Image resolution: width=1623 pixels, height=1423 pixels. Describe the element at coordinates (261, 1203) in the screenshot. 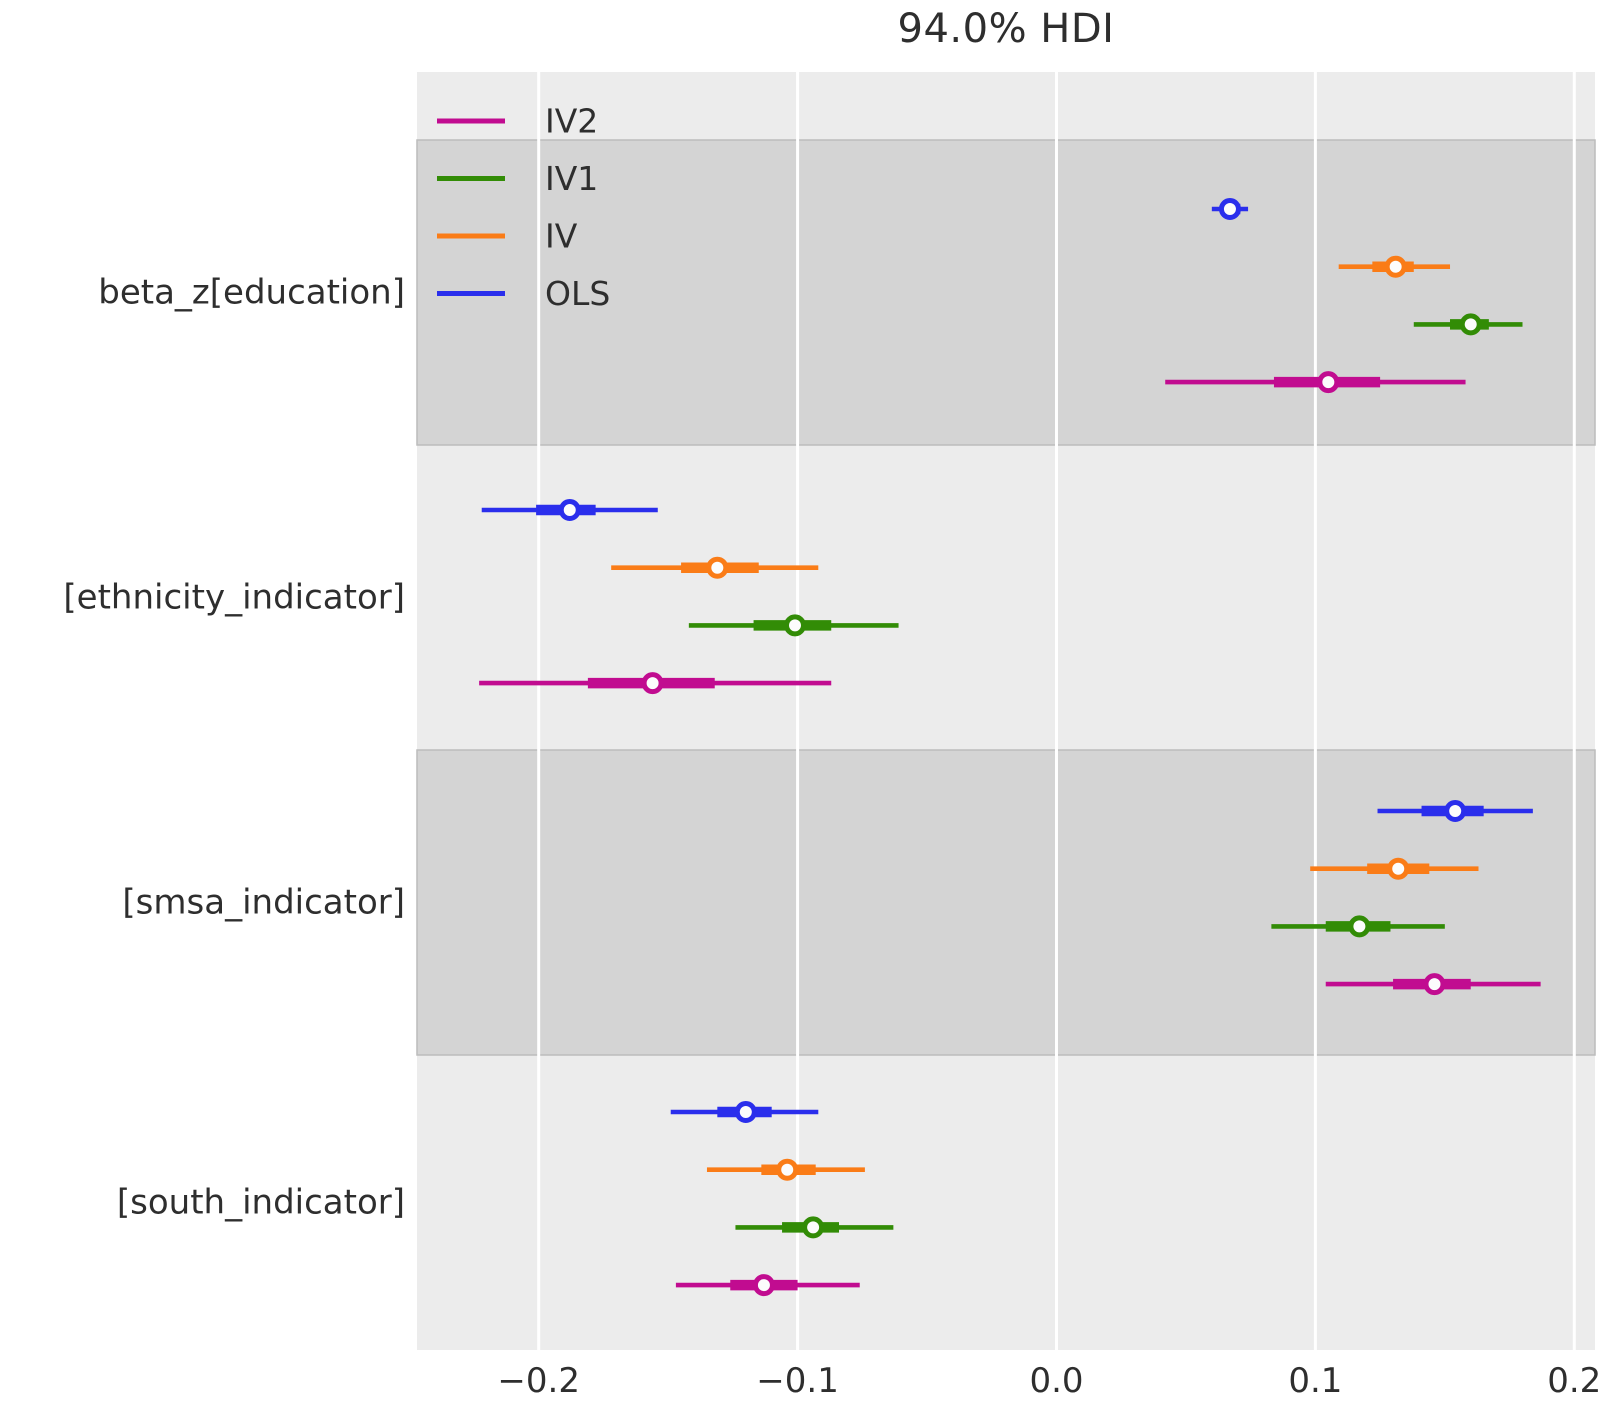

I see `y-axis-label: [south_indicator]` at that location.